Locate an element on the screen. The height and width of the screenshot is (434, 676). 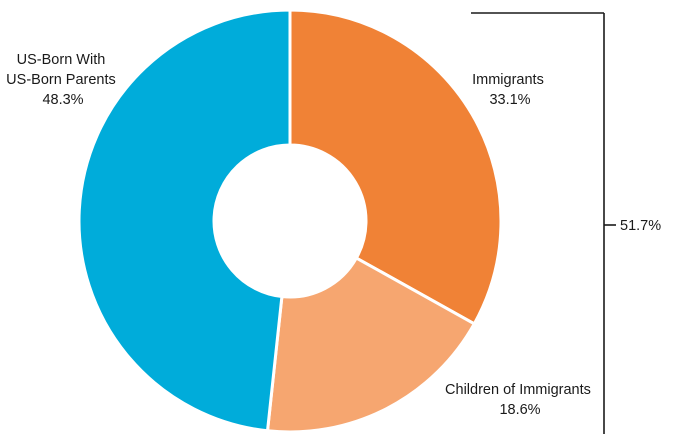
label-children-value: 18.6% is located at coordinates (519, 410).